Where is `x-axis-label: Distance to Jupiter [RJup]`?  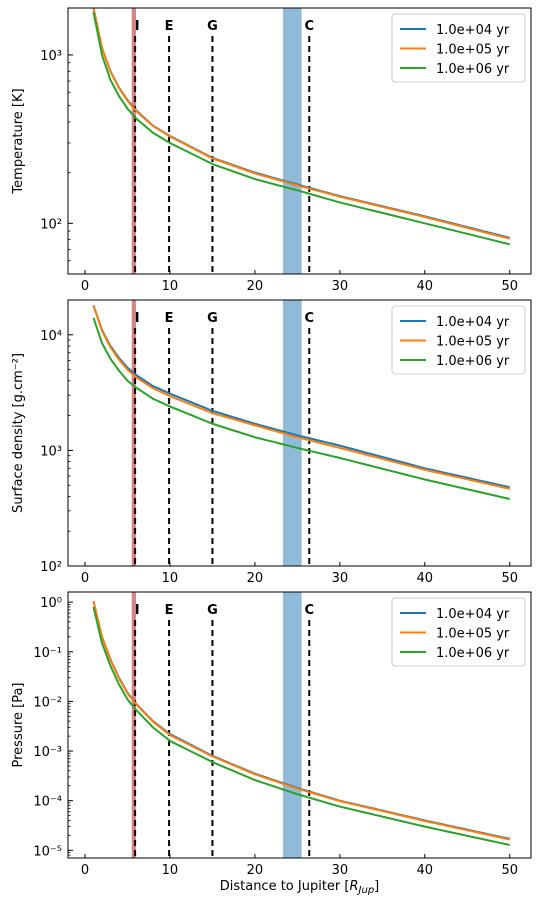 x-axis-label: Distance to Jupiter [RJup] is located at coordinates (300, 887).